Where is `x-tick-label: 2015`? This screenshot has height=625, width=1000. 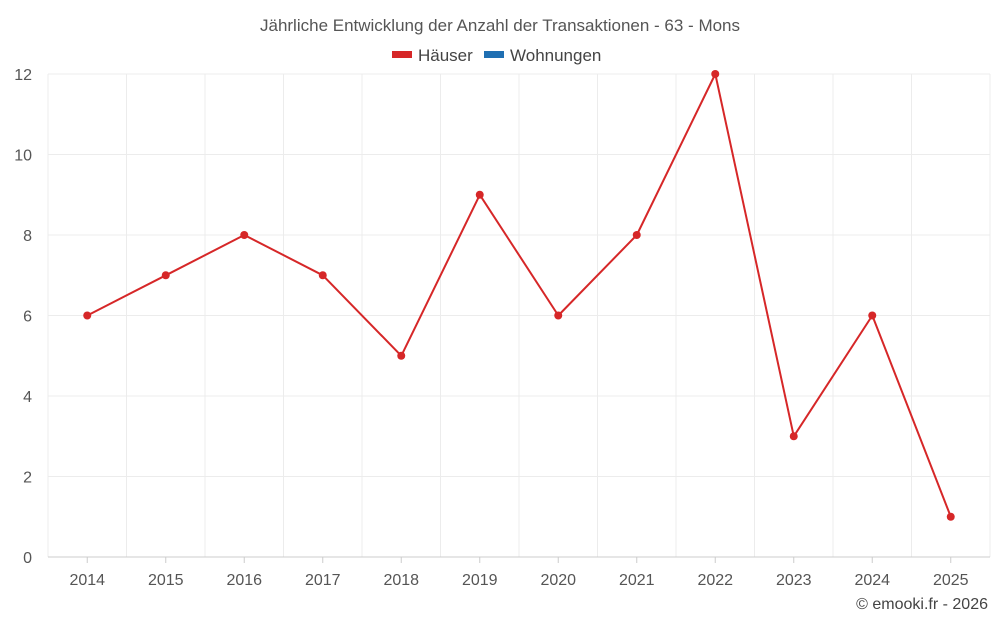
x-tick-label: 2015 is located at coordinates (166, 580).